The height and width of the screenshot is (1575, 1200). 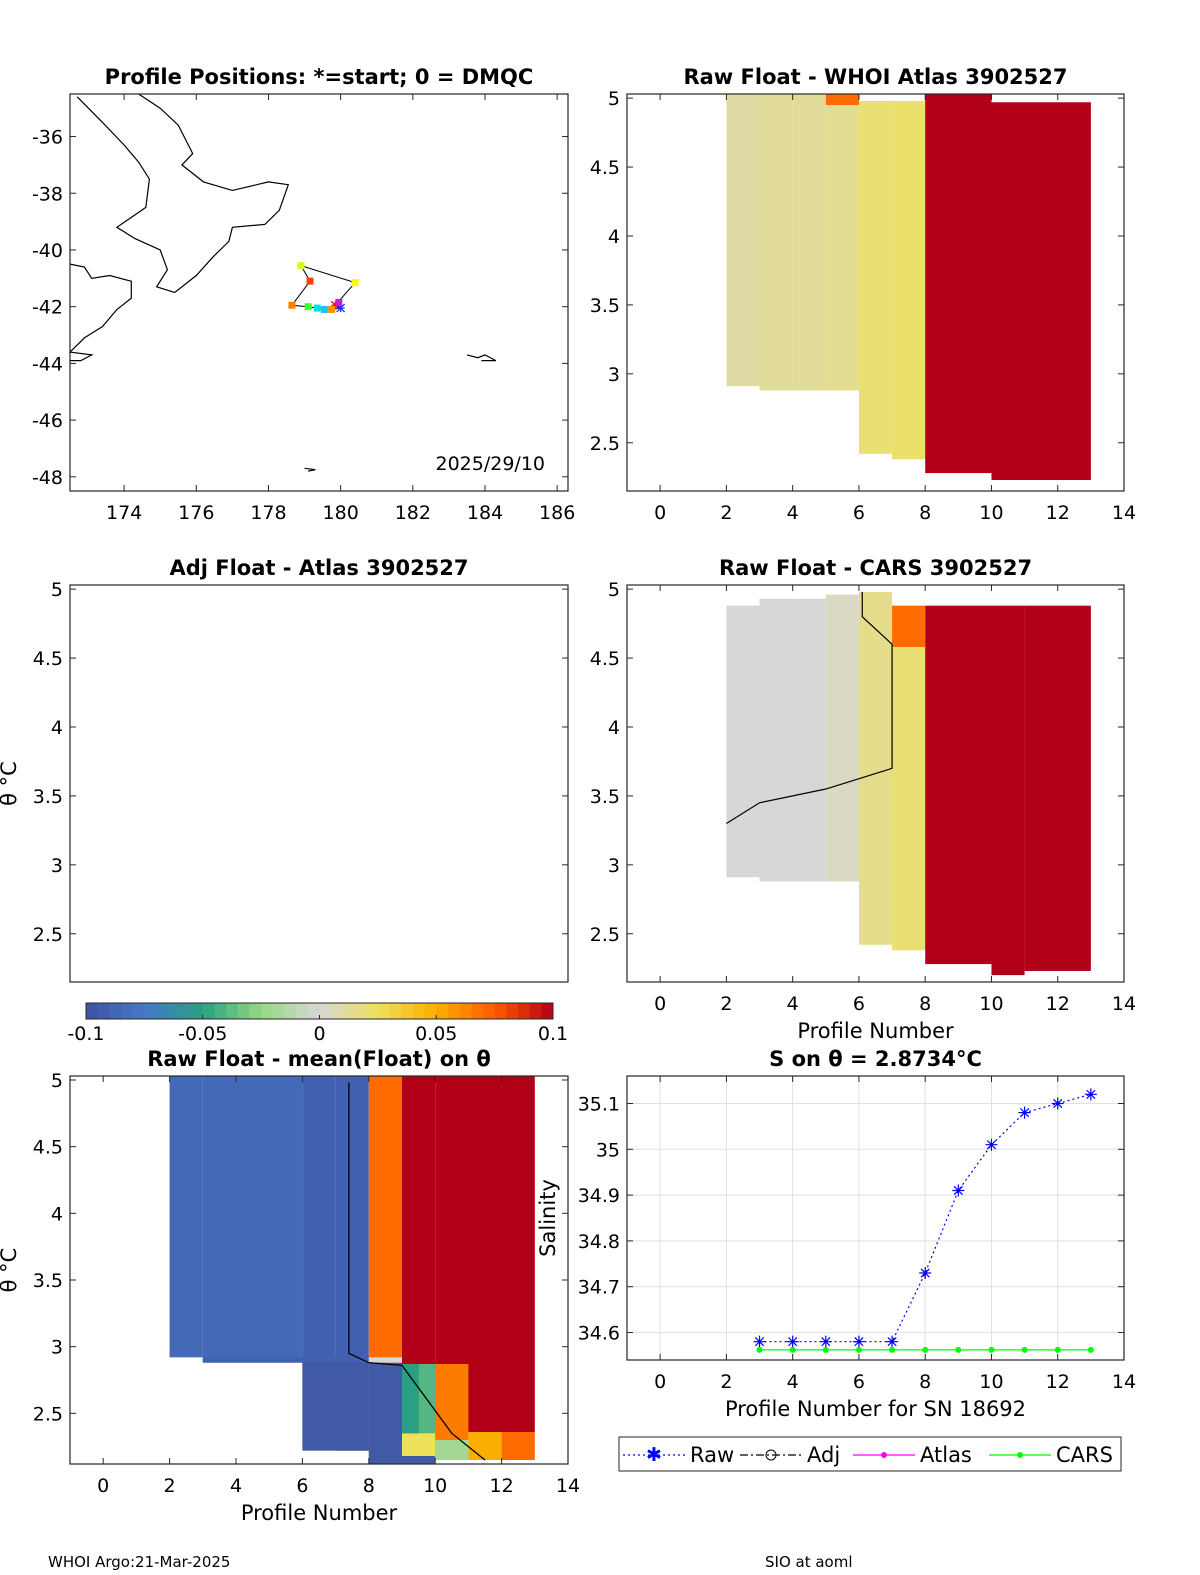 I want to click on chart-title: Raw Float - CARS 3902527, so click(x=875, y=568).